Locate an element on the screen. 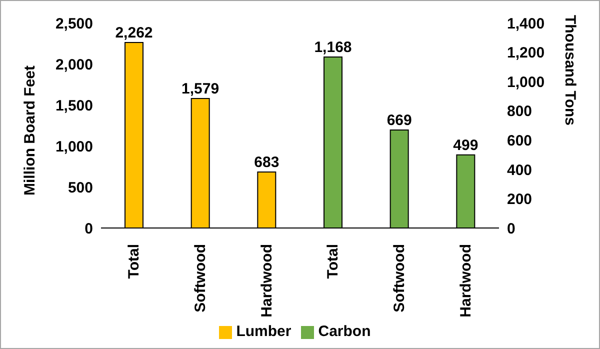 This screenshot has width=600, height=349. legend-label: Carbon is located at coordinates (344, 331).